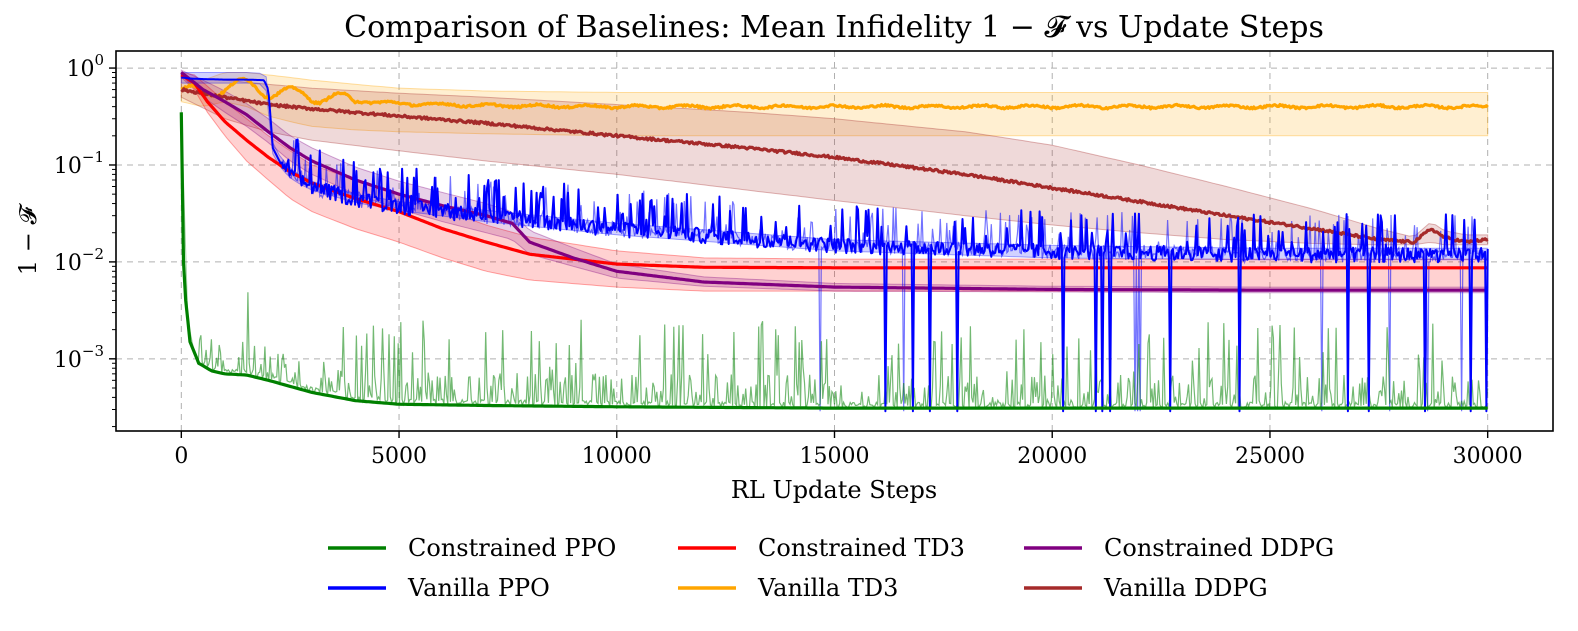 The width and height of the screenshot is (1578, 631). What do you see at coordinates (835, 456) in the screenshot?
I see `x-tick-label: 15000` at bounding box center [835, 456].